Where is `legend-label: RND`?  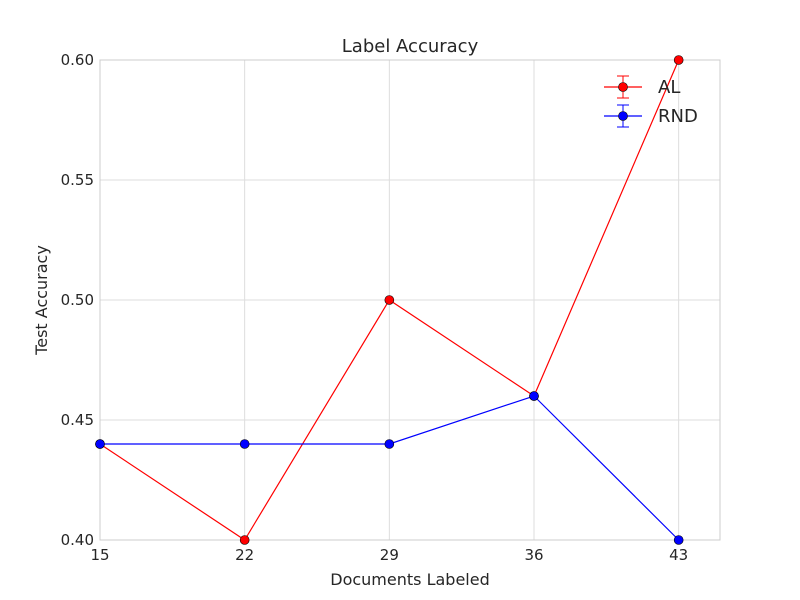
legend-label: RND is located at coordinates (678, 116).